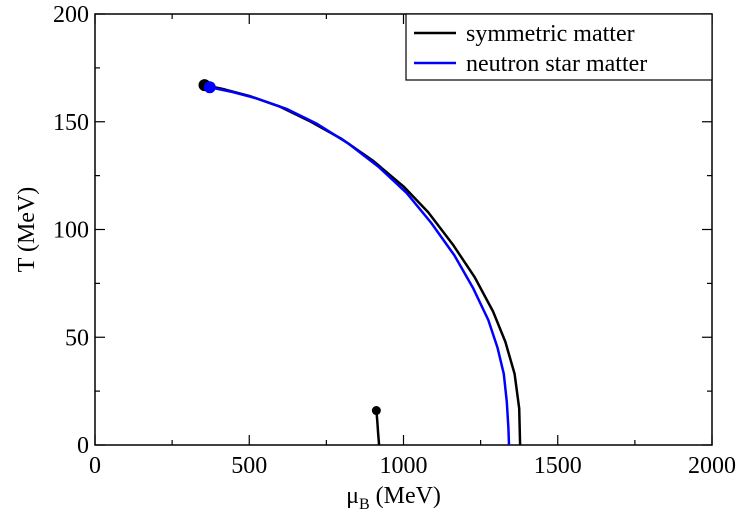 This screenshot has width=743, height=517. Describe the element at coordinates (95, 466) in the screenshot. I see `x-tick-label: 0` at that location.